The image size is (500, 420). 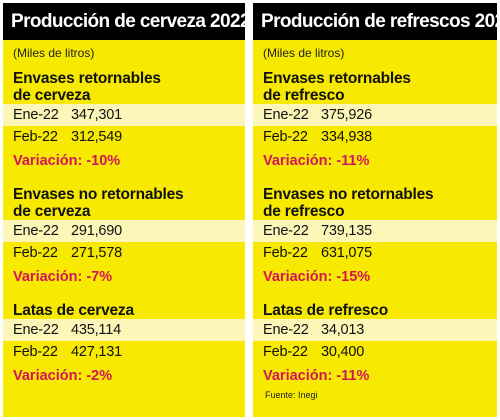 What do you see at coordinates (99, 376) in the screenshot?
I see `variation-value: -2%` at bounding box center [99, 376].